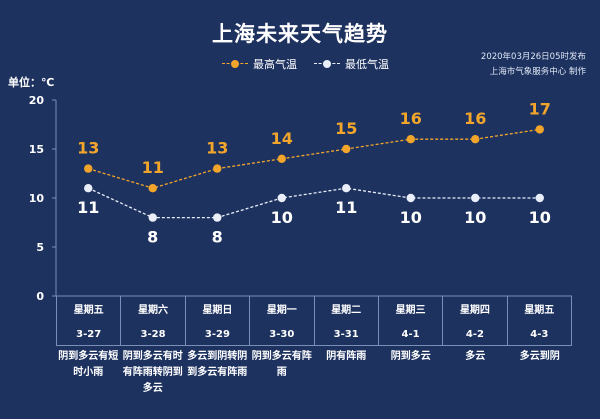  Describe the element at coordinates (235, 64) in the screenshot. I see `legend-high-swatch` at that location.